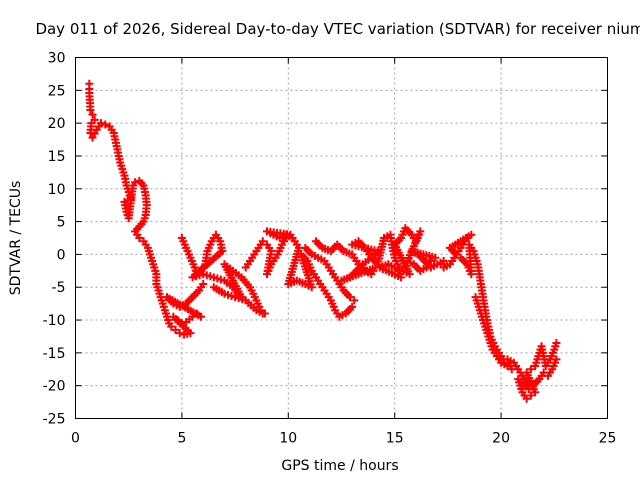 The height and width of the screenshot is (480, 640). What do you see at coordinates (16, 238) in the screenshot?
I see `y-axis-label: SDTVAR / TECUs` at bounding box center [16, 238].